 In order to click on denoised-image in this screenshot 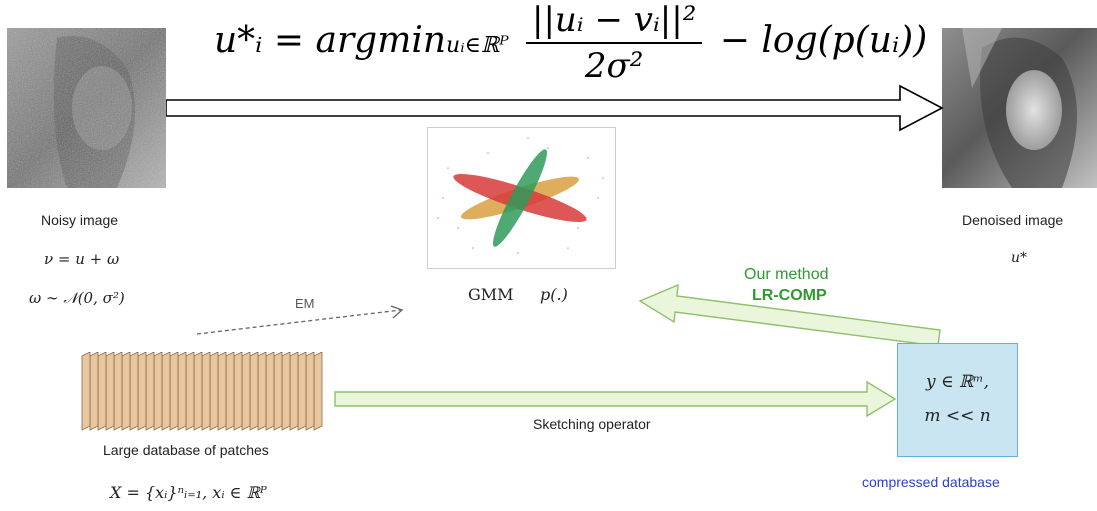, I will do `click(1019, 108)`.